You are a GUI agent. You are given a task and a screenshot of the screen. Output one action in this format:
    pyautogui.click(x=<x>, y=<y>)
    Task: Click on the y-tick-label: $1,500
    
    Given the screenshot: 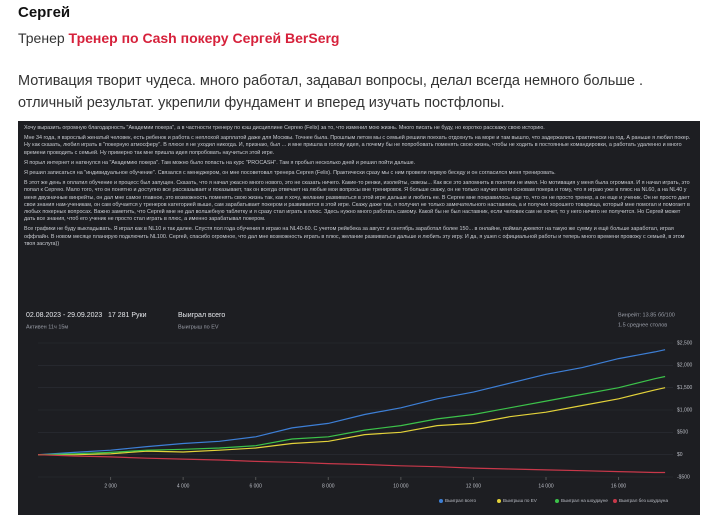 What is the action you would take?
    pyautogui.click(x=685, y=388)
    